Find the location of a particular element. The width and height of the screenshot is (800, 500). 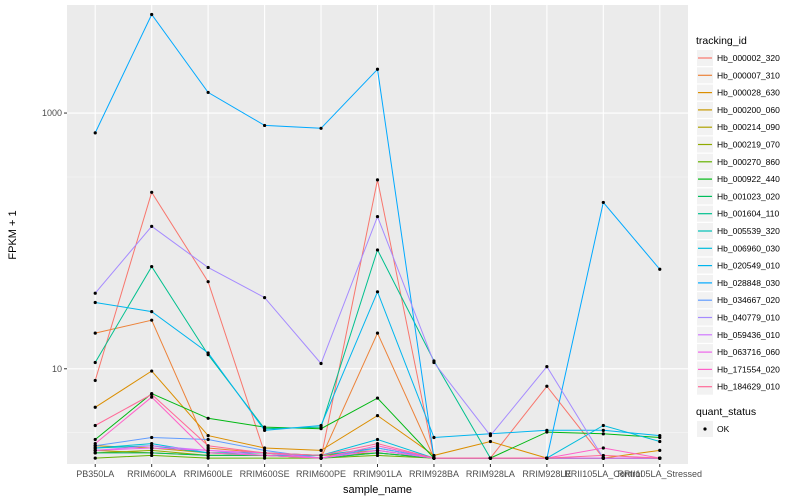

legend-item: Hb_171554_020 is located at coordinates (738, 369).